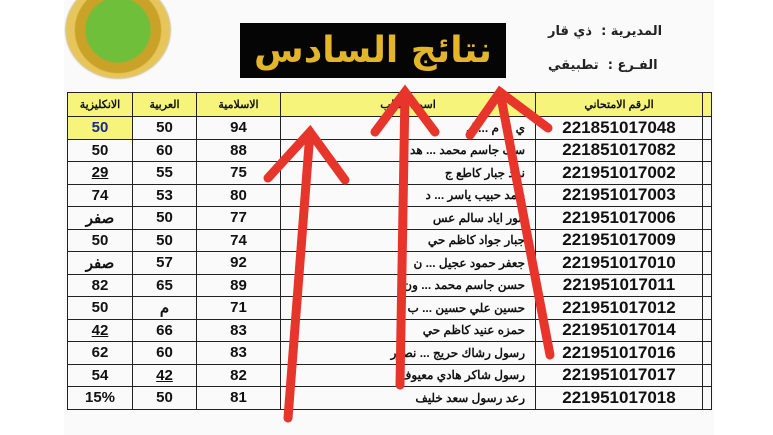 This screenshot has width=773, height=435. What do you see at coordinates (100, 353) in the screenshot?
I see `english-score: 62` at bounding box center [100, 353].